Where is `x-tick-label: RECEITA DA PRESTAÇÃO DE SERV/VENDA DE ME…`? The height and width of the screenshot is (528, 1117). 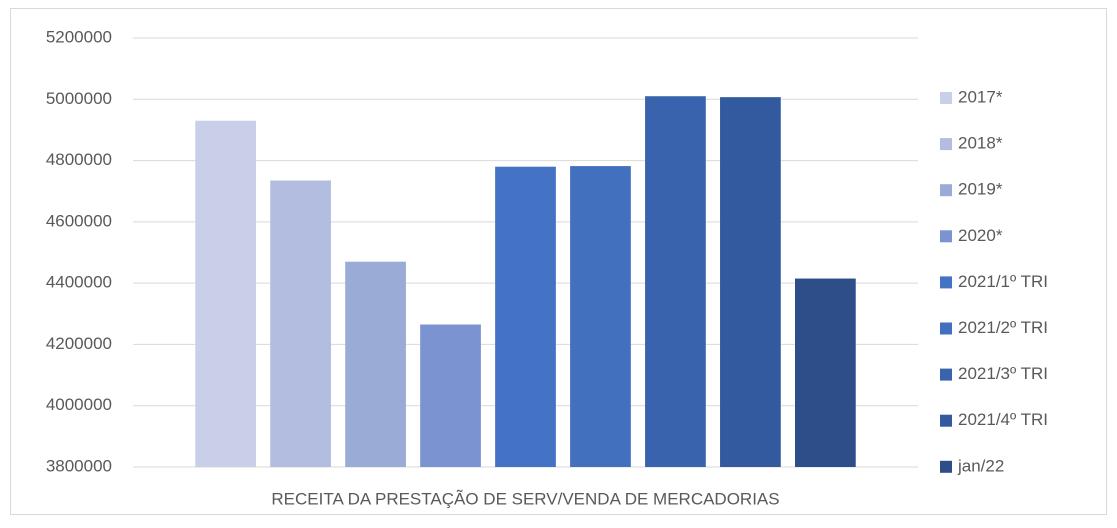 x-tick-label: RECEITA DA PRESTAÇÃO DE SERV/VENDA DE ME… is located at coordinates (525, 498).